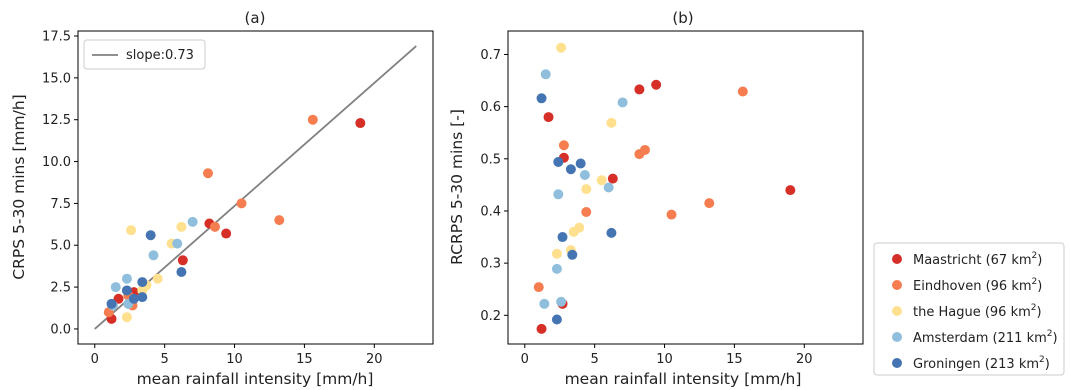 This screenshot has width=1070, height=390. I want to click on panel-a-ytick-label: 5.0, so click(60, 246).